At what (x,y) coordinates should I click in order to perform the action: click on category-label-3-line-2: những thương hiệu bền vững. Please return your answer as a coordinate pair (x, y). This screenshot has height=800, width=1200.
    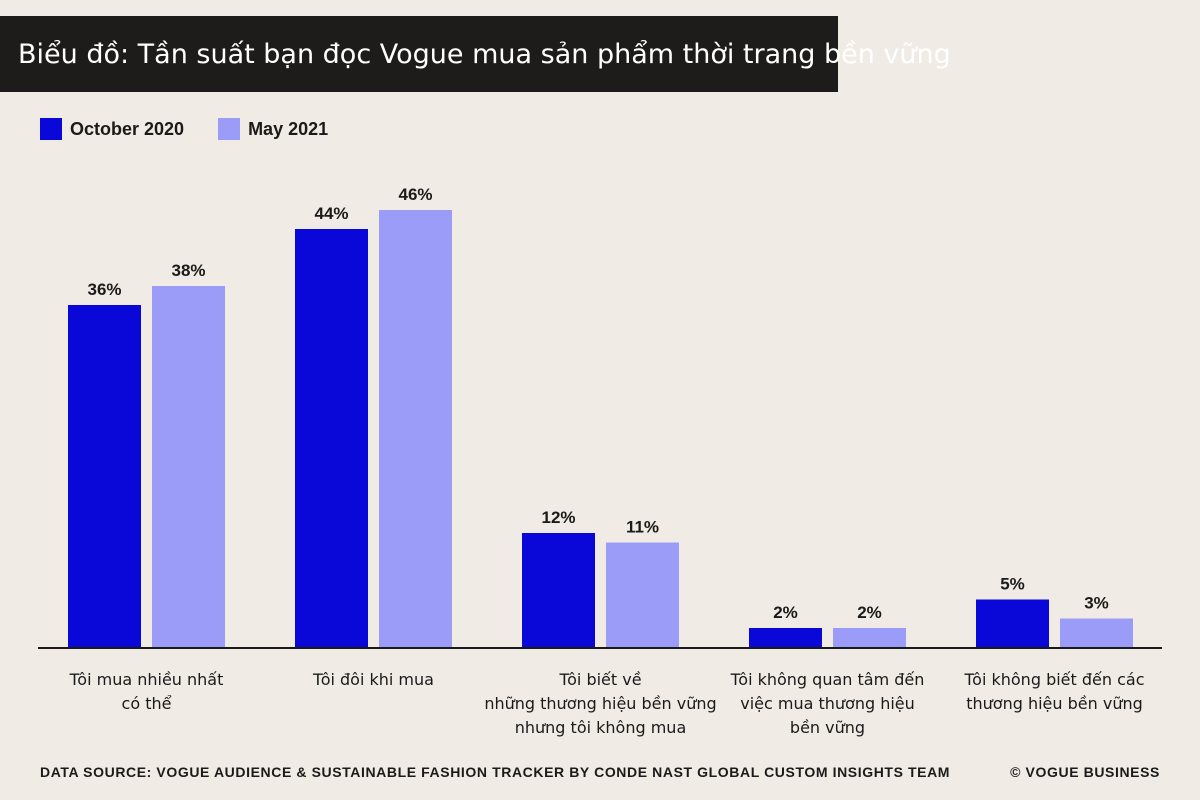
    Looking at the image, I should click on (600, 703).